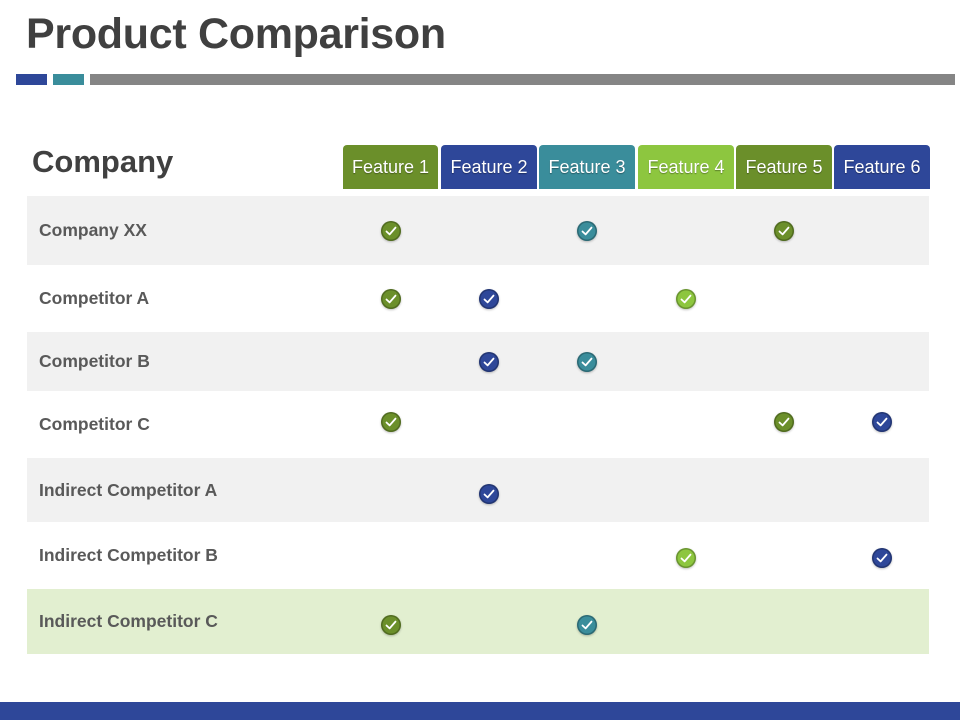 Image resolution: width=960 pixels, height=720 pixels. What do you see at coordinates (478, 621) in the screenshot?
I see `table-row: Indirect Competitor C` at bounding box center [478, 621].